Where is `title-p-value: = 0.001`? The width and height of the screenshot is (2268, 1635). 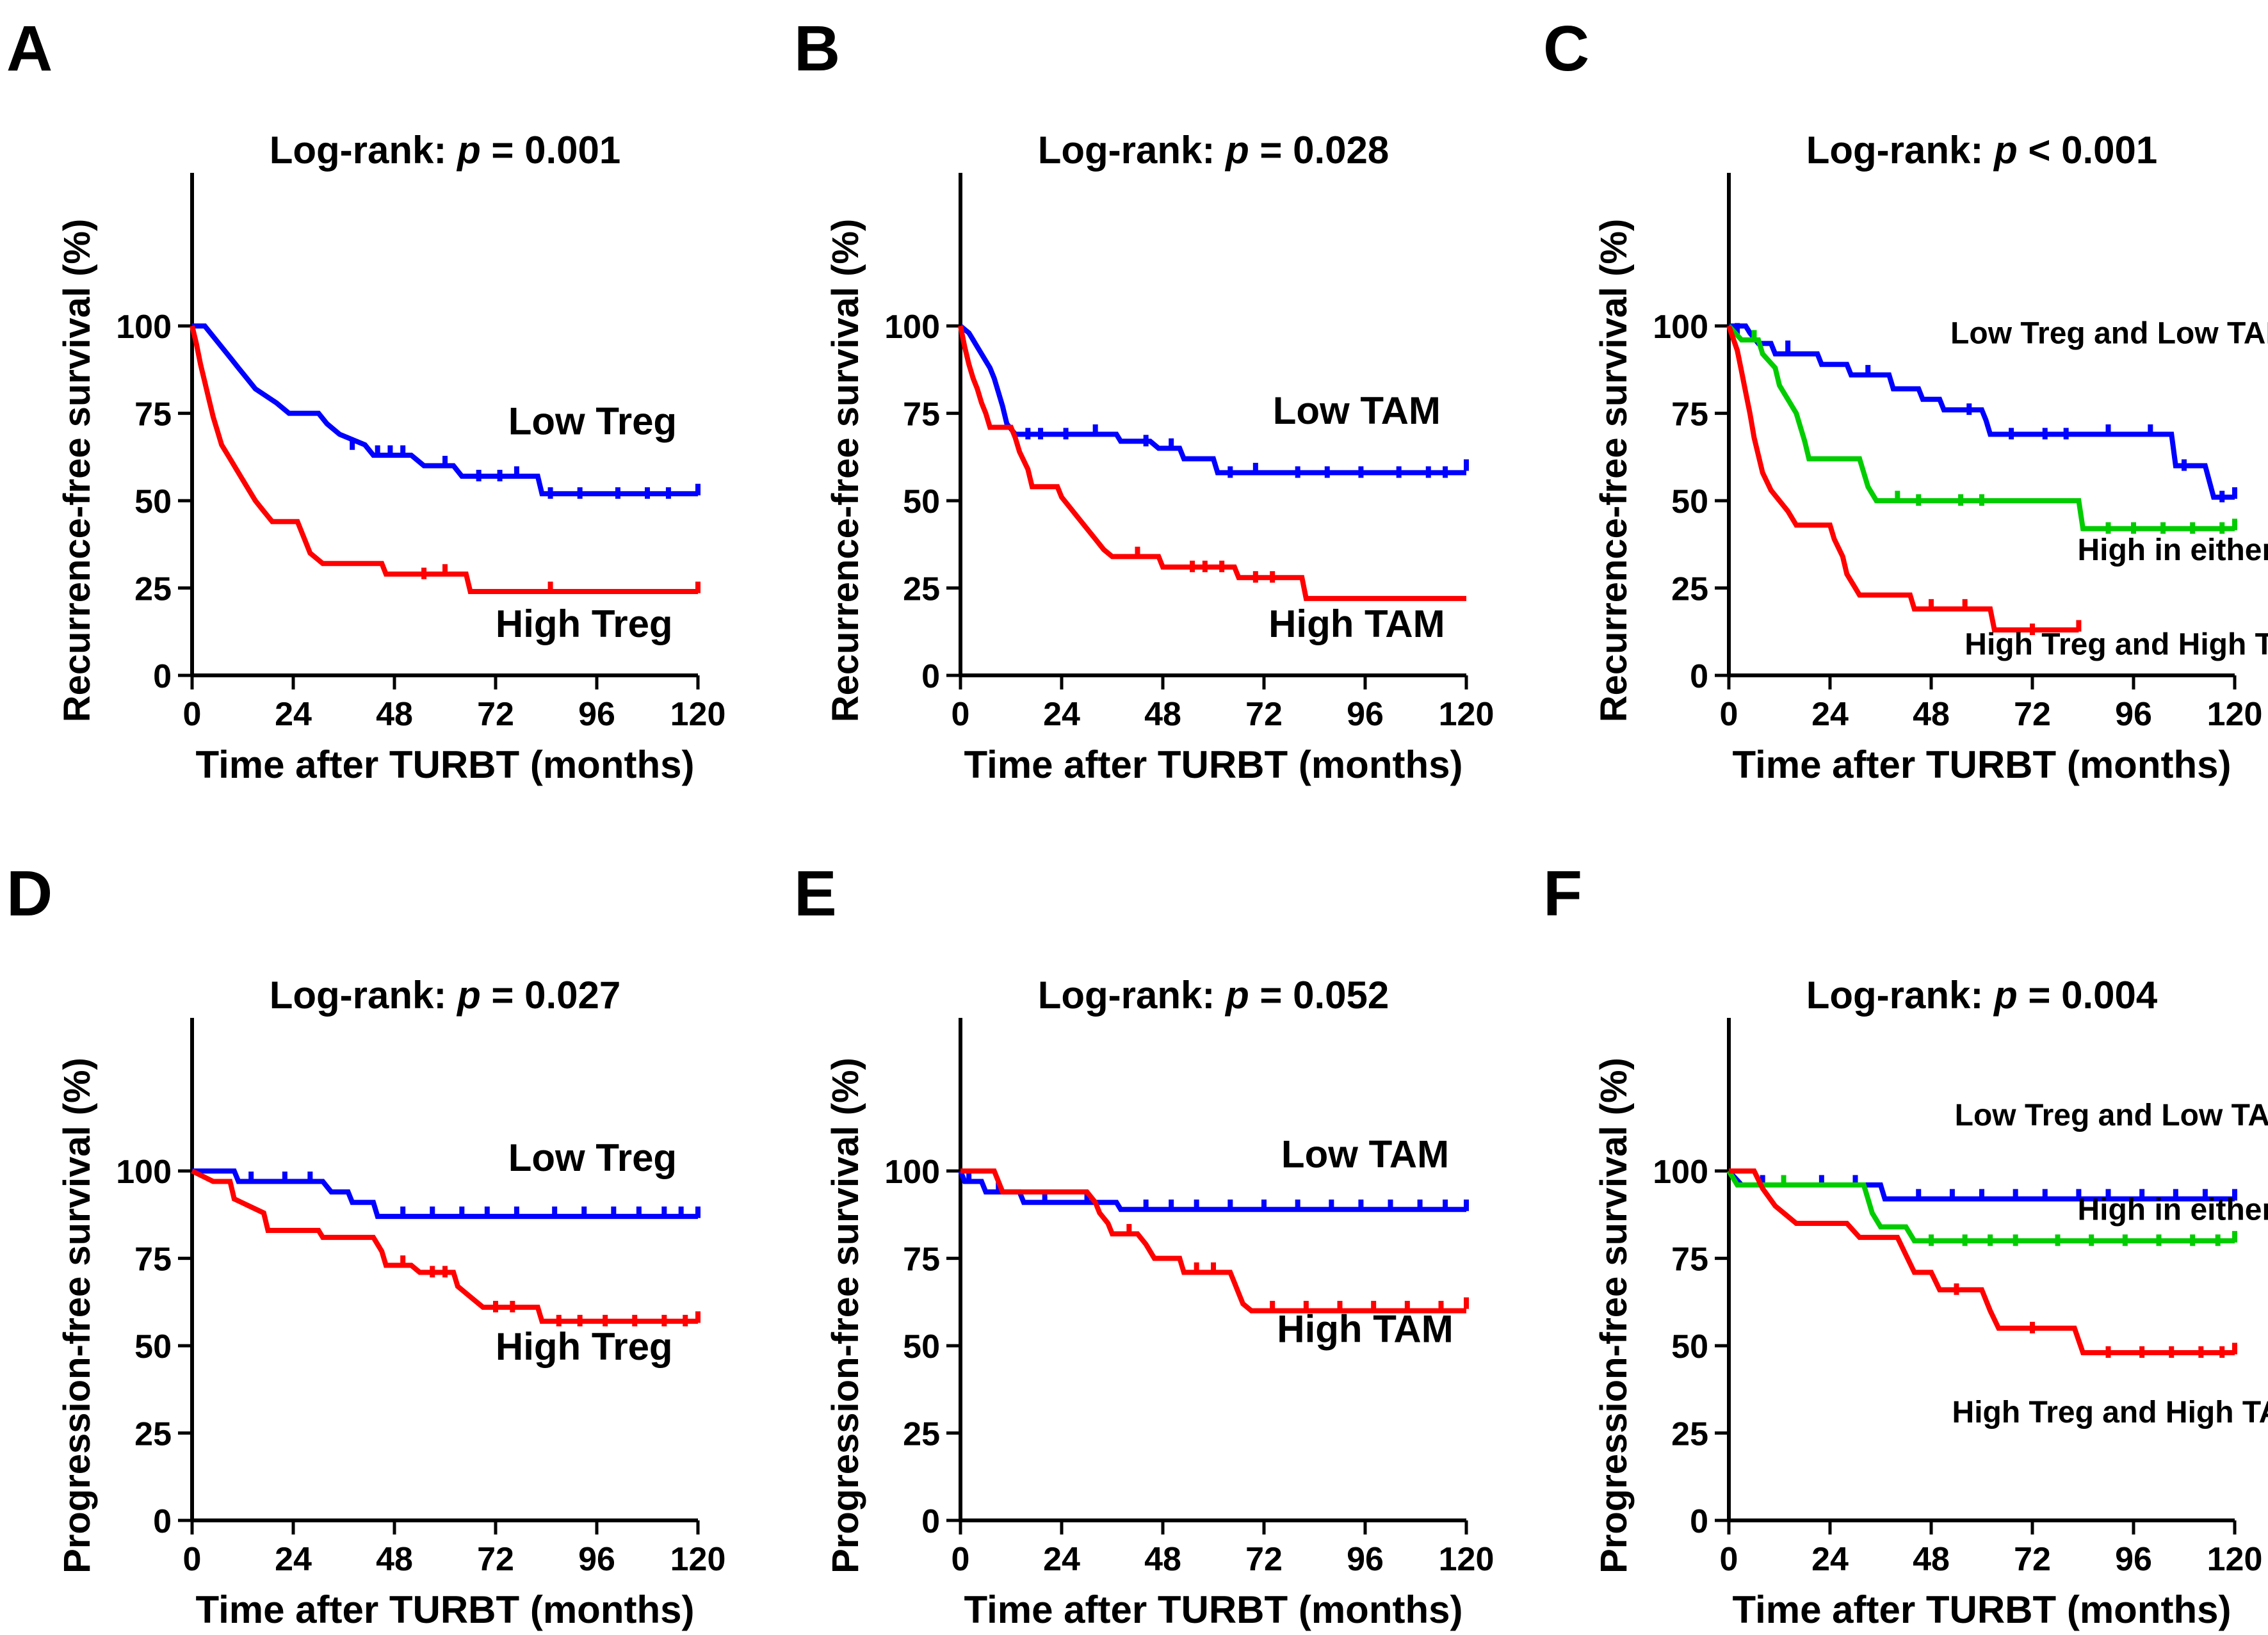
title-p-value: = 0.001 is located at coordinates (551, 150).